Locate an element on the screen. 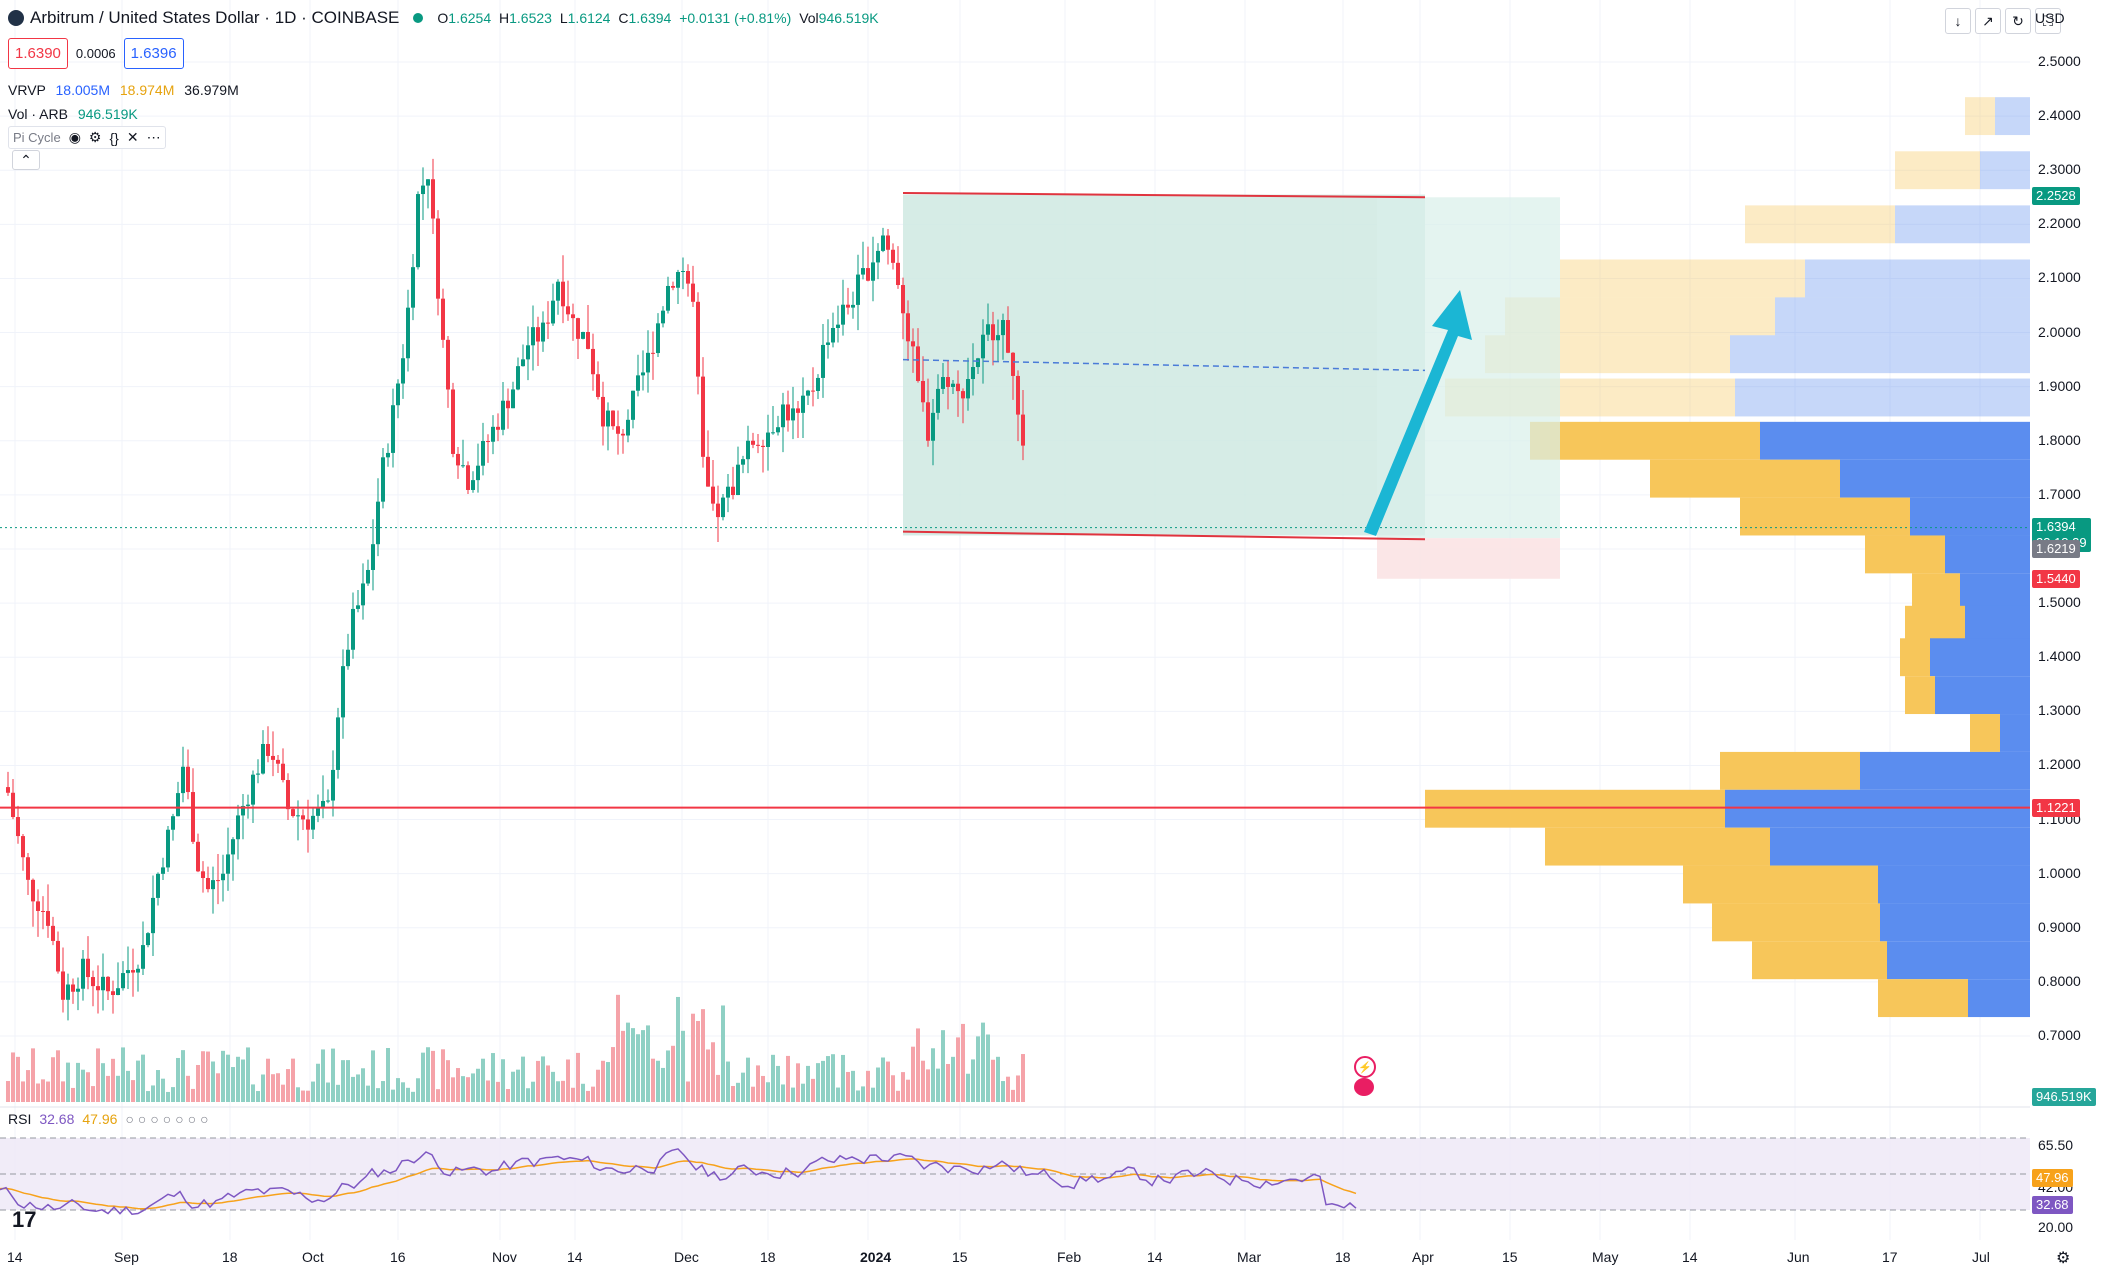 The height and width of the screenshot is (1283, 2110). tradingview-logo-icon: 17 is located at coordinates (24, 1219).